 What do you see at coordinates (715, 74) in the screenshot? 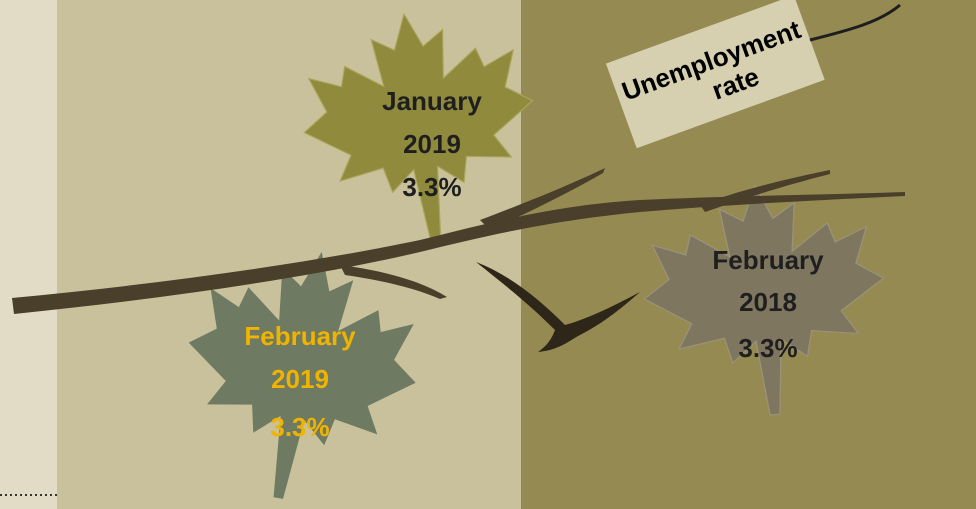
I see `tag: Unemployment rate` at bounding box center [715, 74].